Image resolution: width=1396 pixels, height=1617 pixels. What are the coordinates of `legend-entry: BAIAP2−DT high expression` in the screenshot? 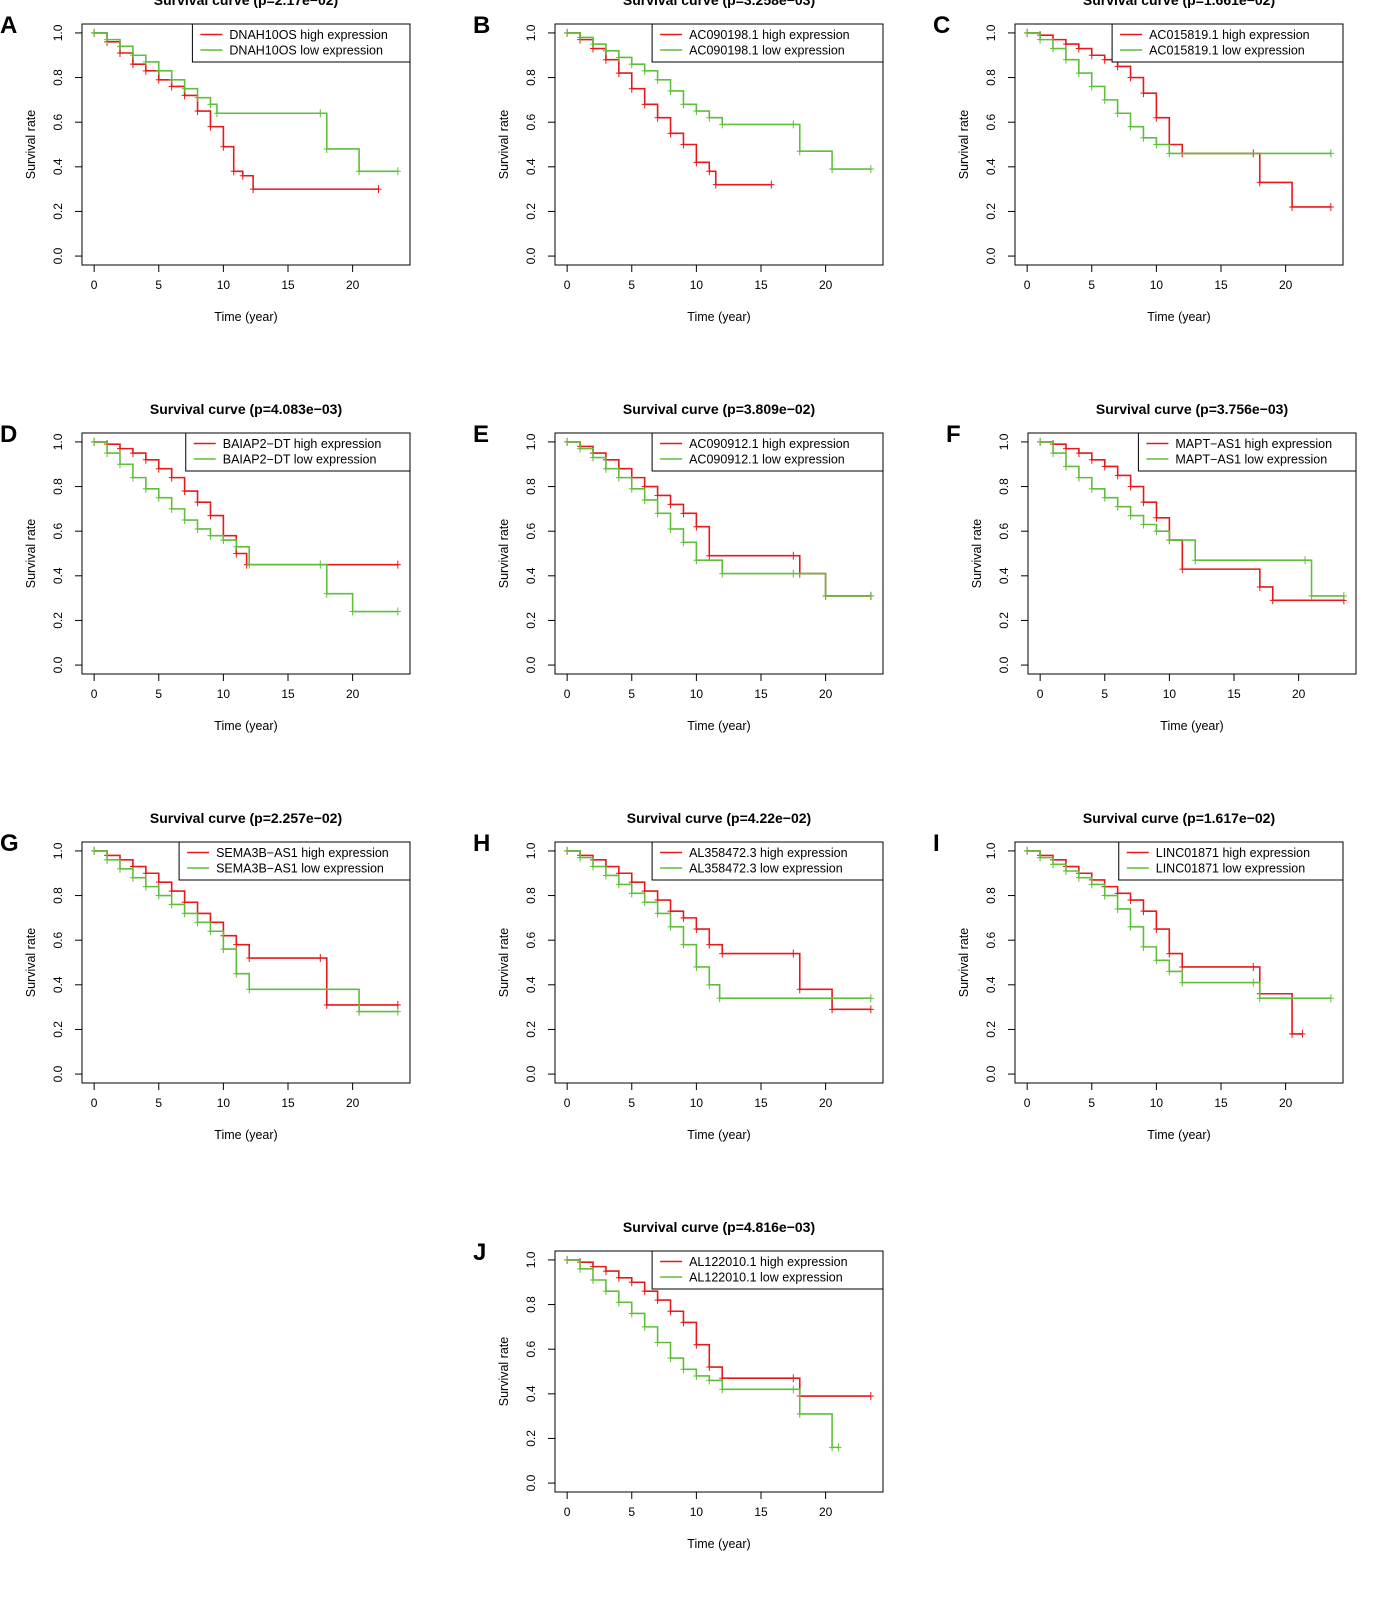 It's located at (302, 444).